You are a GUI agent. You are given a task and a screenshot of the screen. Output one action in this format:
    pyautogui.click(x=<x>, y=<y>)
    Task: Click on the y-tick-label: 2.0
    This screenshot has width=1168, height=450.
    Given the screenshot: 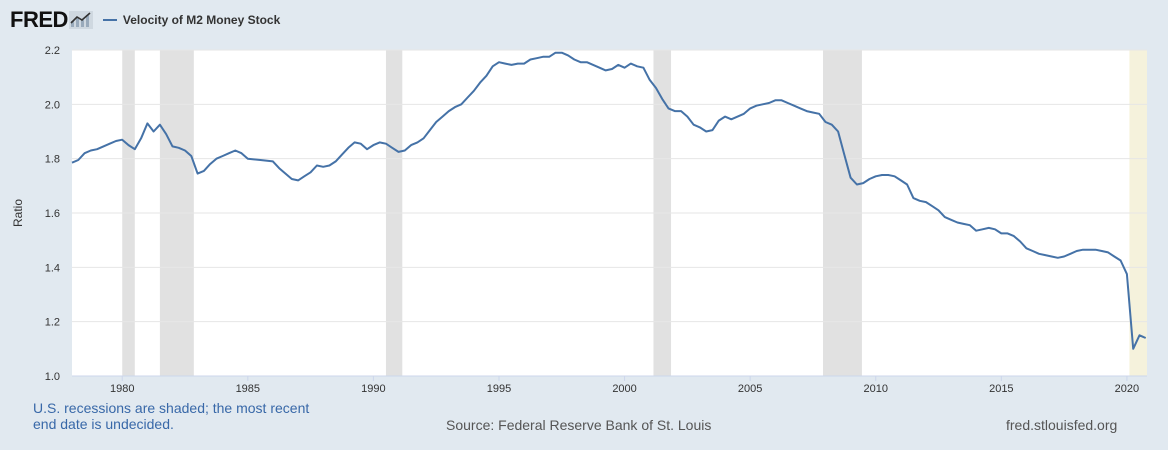 What is the action you would take?
    pyautogui.click(x=52, y=105)
    